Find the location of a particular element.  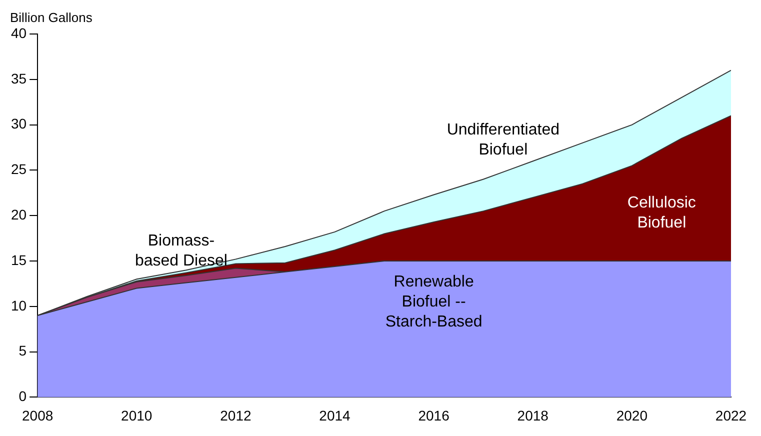

y-tick-label: 15 is located at coordinates (18, 260).